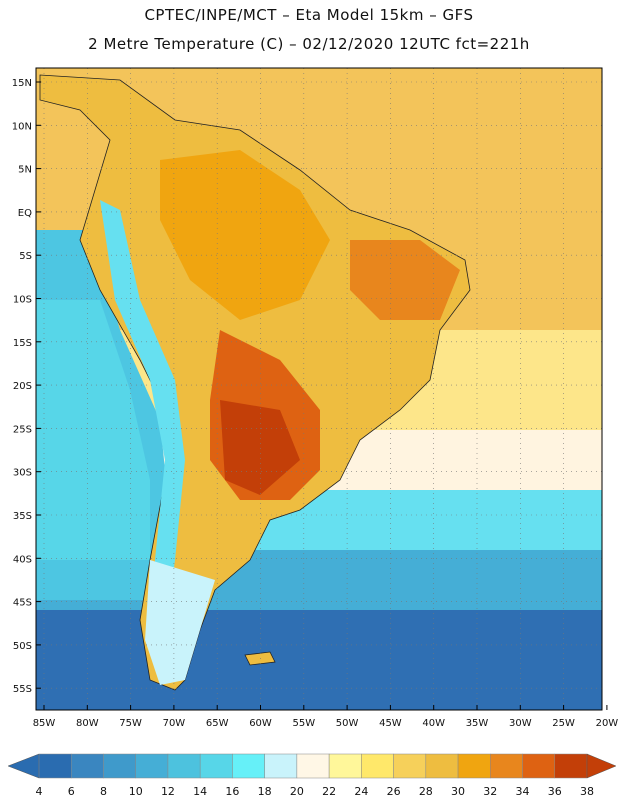  I want to click on colorbar-tick-label: 20, so click(297, 791).